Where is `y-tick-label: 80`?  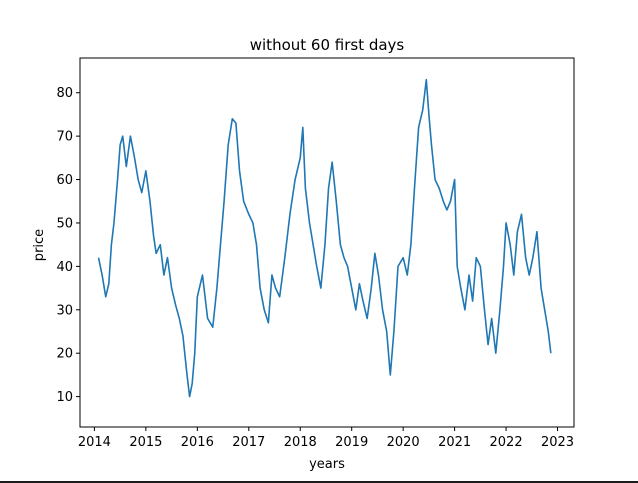 y-tick-label: 80 is located at coordinates (64, 93).